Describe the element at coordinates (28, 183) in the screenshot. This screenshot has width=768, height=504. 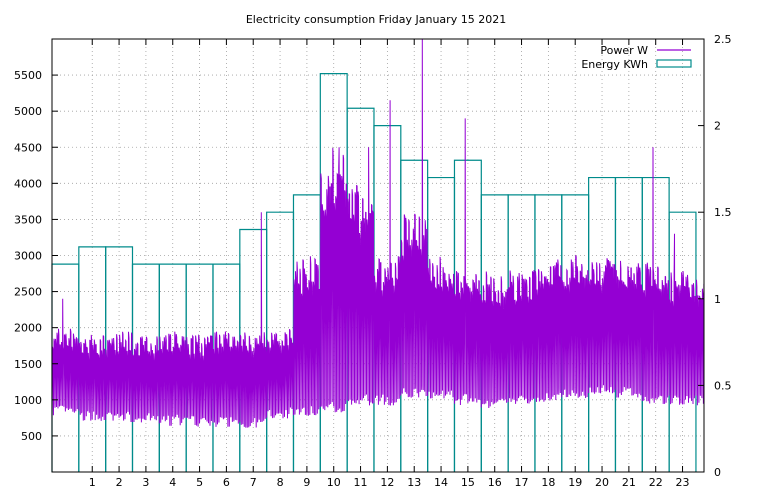
I see `y-tick-label: 4000` at that location.